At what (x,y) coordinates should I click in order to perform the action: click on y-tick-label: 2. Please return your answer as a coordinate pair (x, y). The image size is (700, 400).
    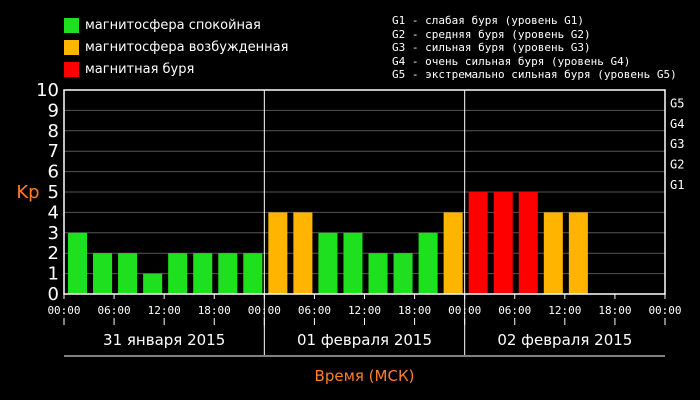
    Looking at the image, I should click on (53, 253).